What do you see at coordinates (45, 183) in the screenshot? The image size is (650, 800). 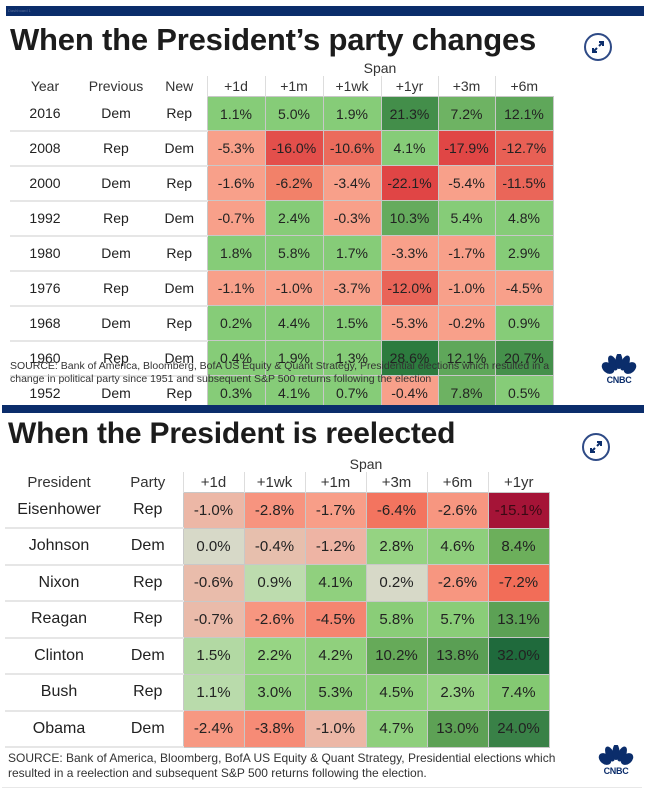 I see `row-label: 2000` at bounding box center [45, 183].